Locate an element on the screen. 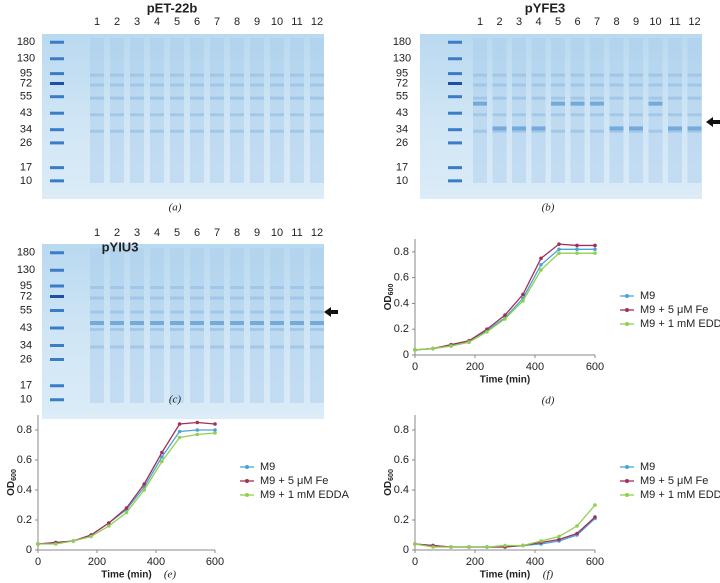 This screenshot has width=720, height=583. gel-title: pET-22b is located at coordinates (172, 7).